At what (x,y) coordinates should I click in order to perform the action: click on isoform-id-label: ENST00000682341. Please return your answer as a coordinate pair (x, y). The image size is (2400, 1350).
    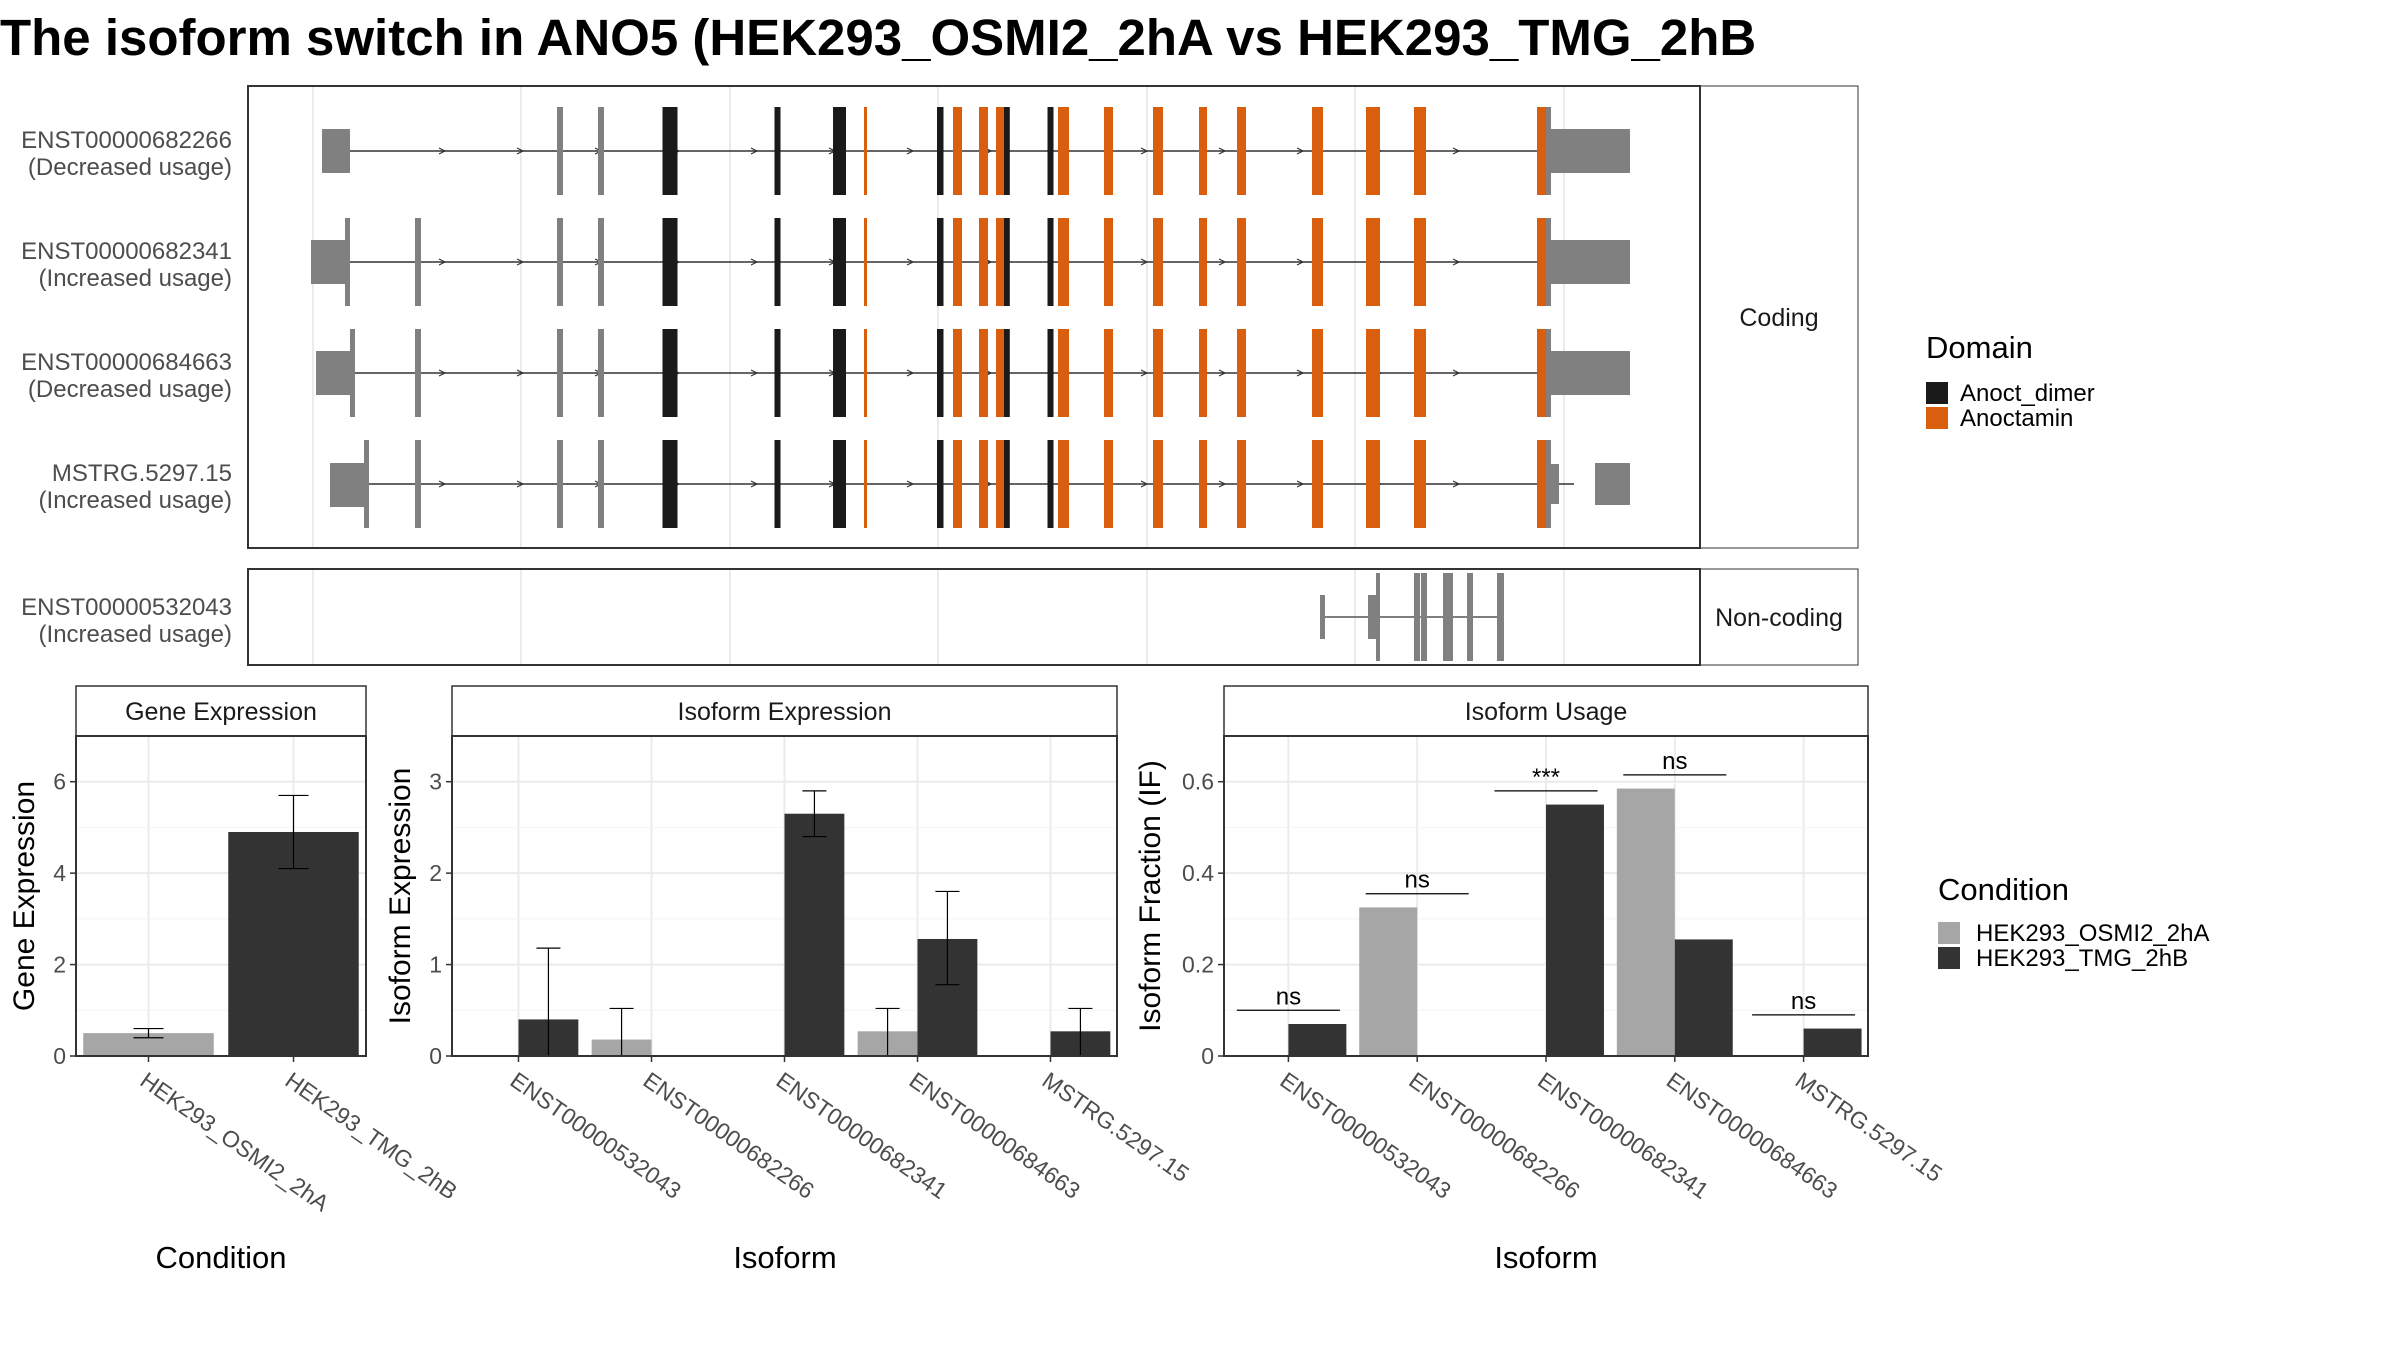
    Looking at the image, I should click on (126, 251).